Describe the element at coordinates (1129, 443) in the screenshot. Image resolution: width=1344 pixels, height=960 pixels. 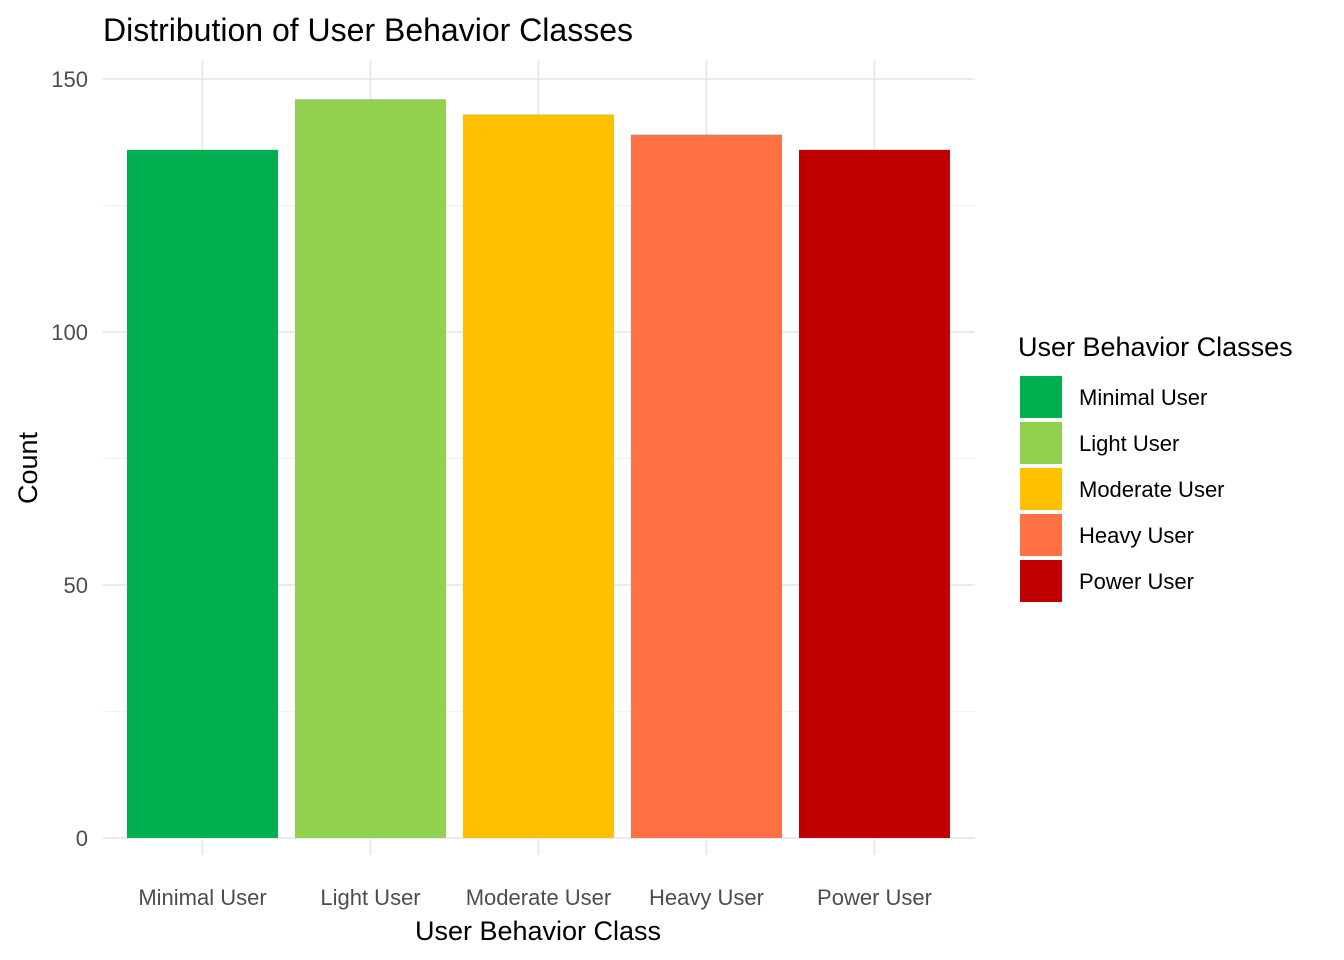
I see `legend-label: Light User` at that location.